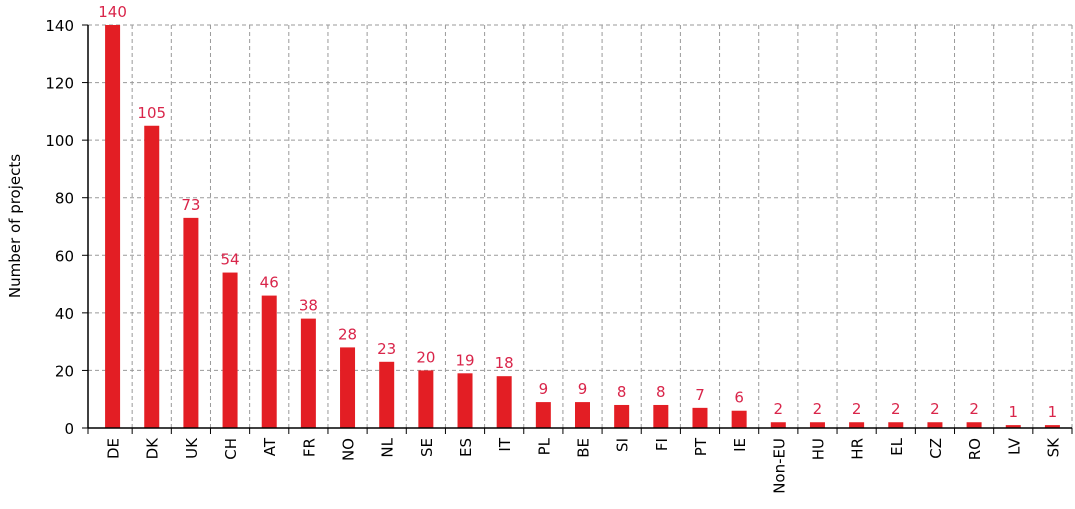 Image resolution: width=1075 pixels, height=509 pixels. Describe the element at coordinates (1014, 446) in the screenshot. I see `x-tick-label: LV` at that location.